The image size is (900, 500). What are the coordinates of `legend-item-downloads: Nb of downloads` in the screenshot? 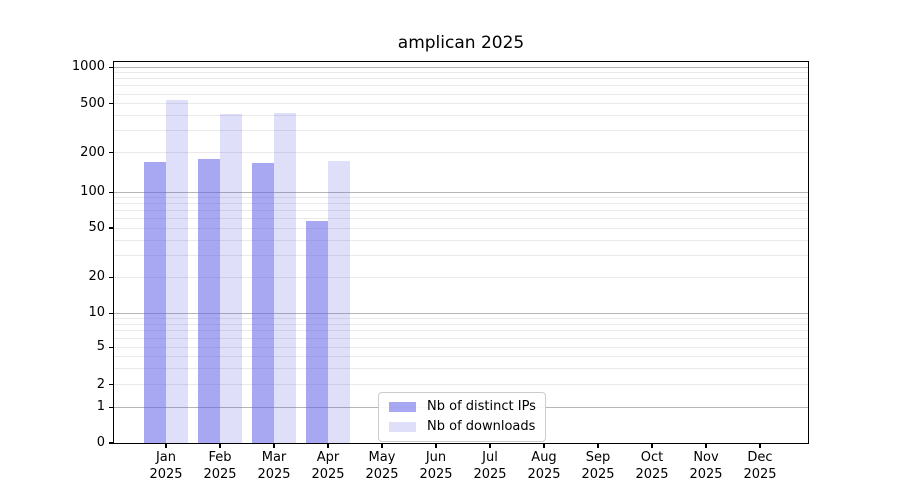 It's located at (462, 426).